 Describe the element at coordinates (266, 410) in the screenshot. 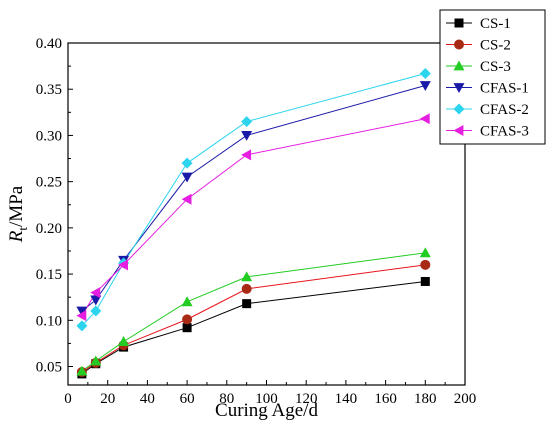

I see `x-axis-title: Curing Age/d` at that location.